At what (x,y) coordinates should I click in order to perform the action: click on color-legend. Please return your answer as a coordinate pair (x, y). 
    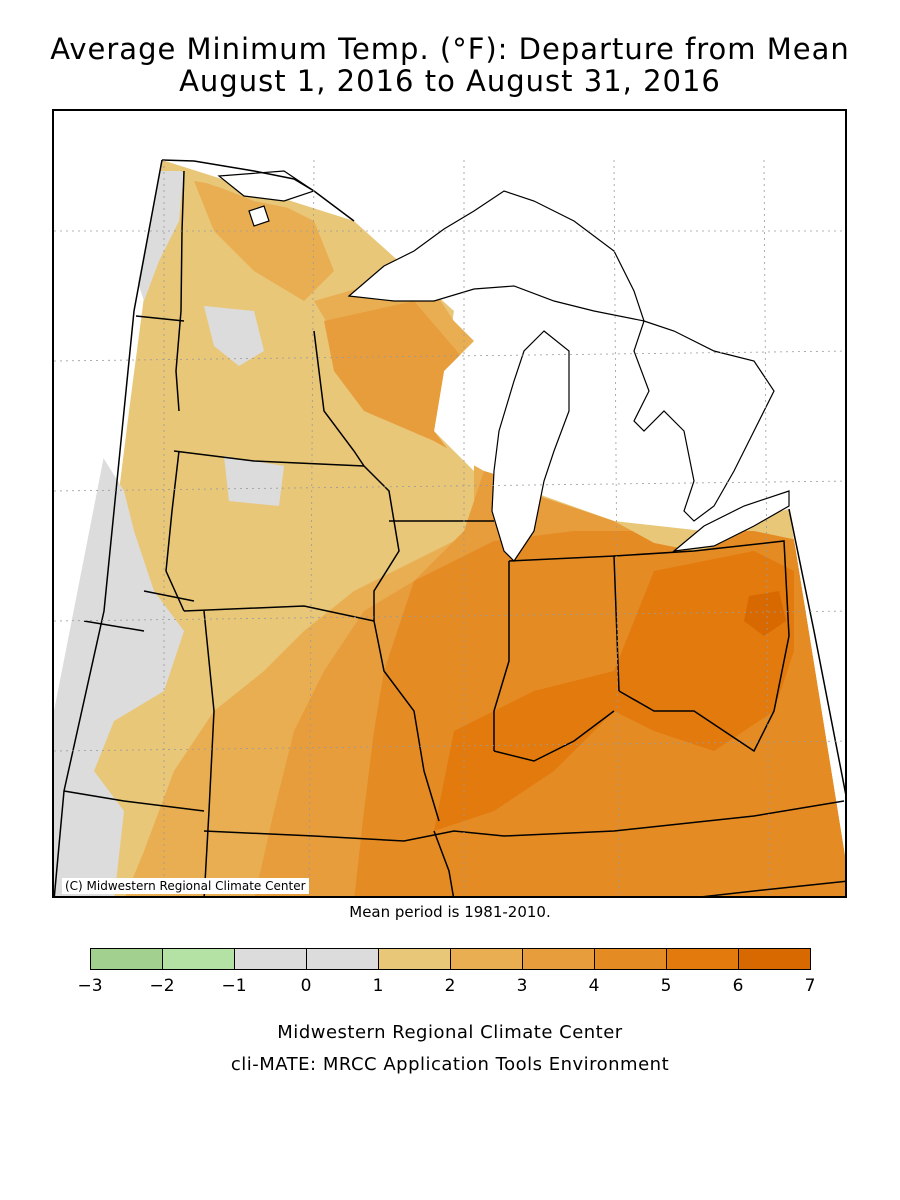
    Looking at the image, I should click on (450, 959).